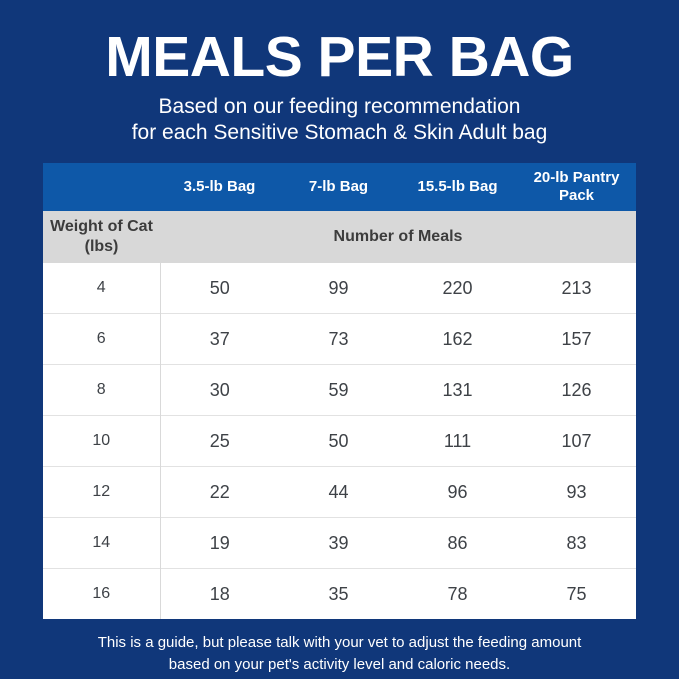 This screenshot has width=679, height=679. I want to click on table-row: 8 30 59 131 126, so click(339, 390).